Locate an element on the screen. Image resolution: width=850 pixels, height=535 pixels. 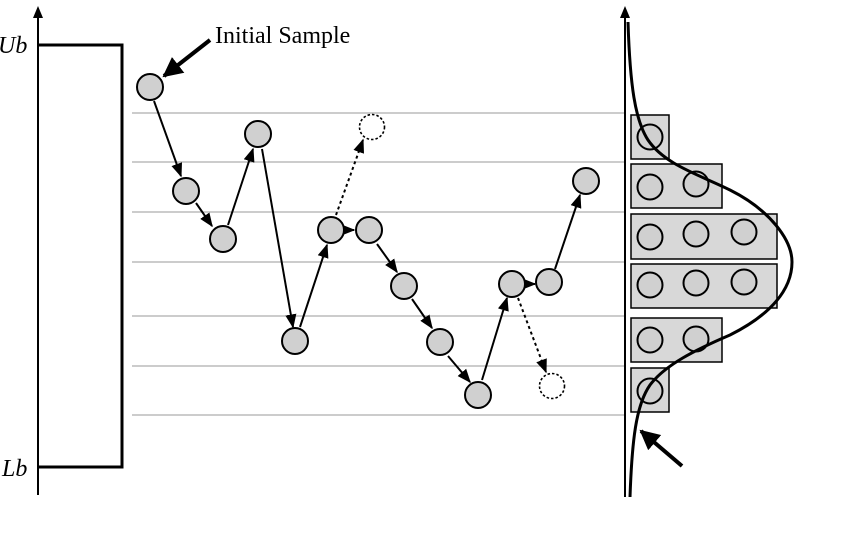
bounds-panel: Ub Lb is located at coordinates (62, 250).